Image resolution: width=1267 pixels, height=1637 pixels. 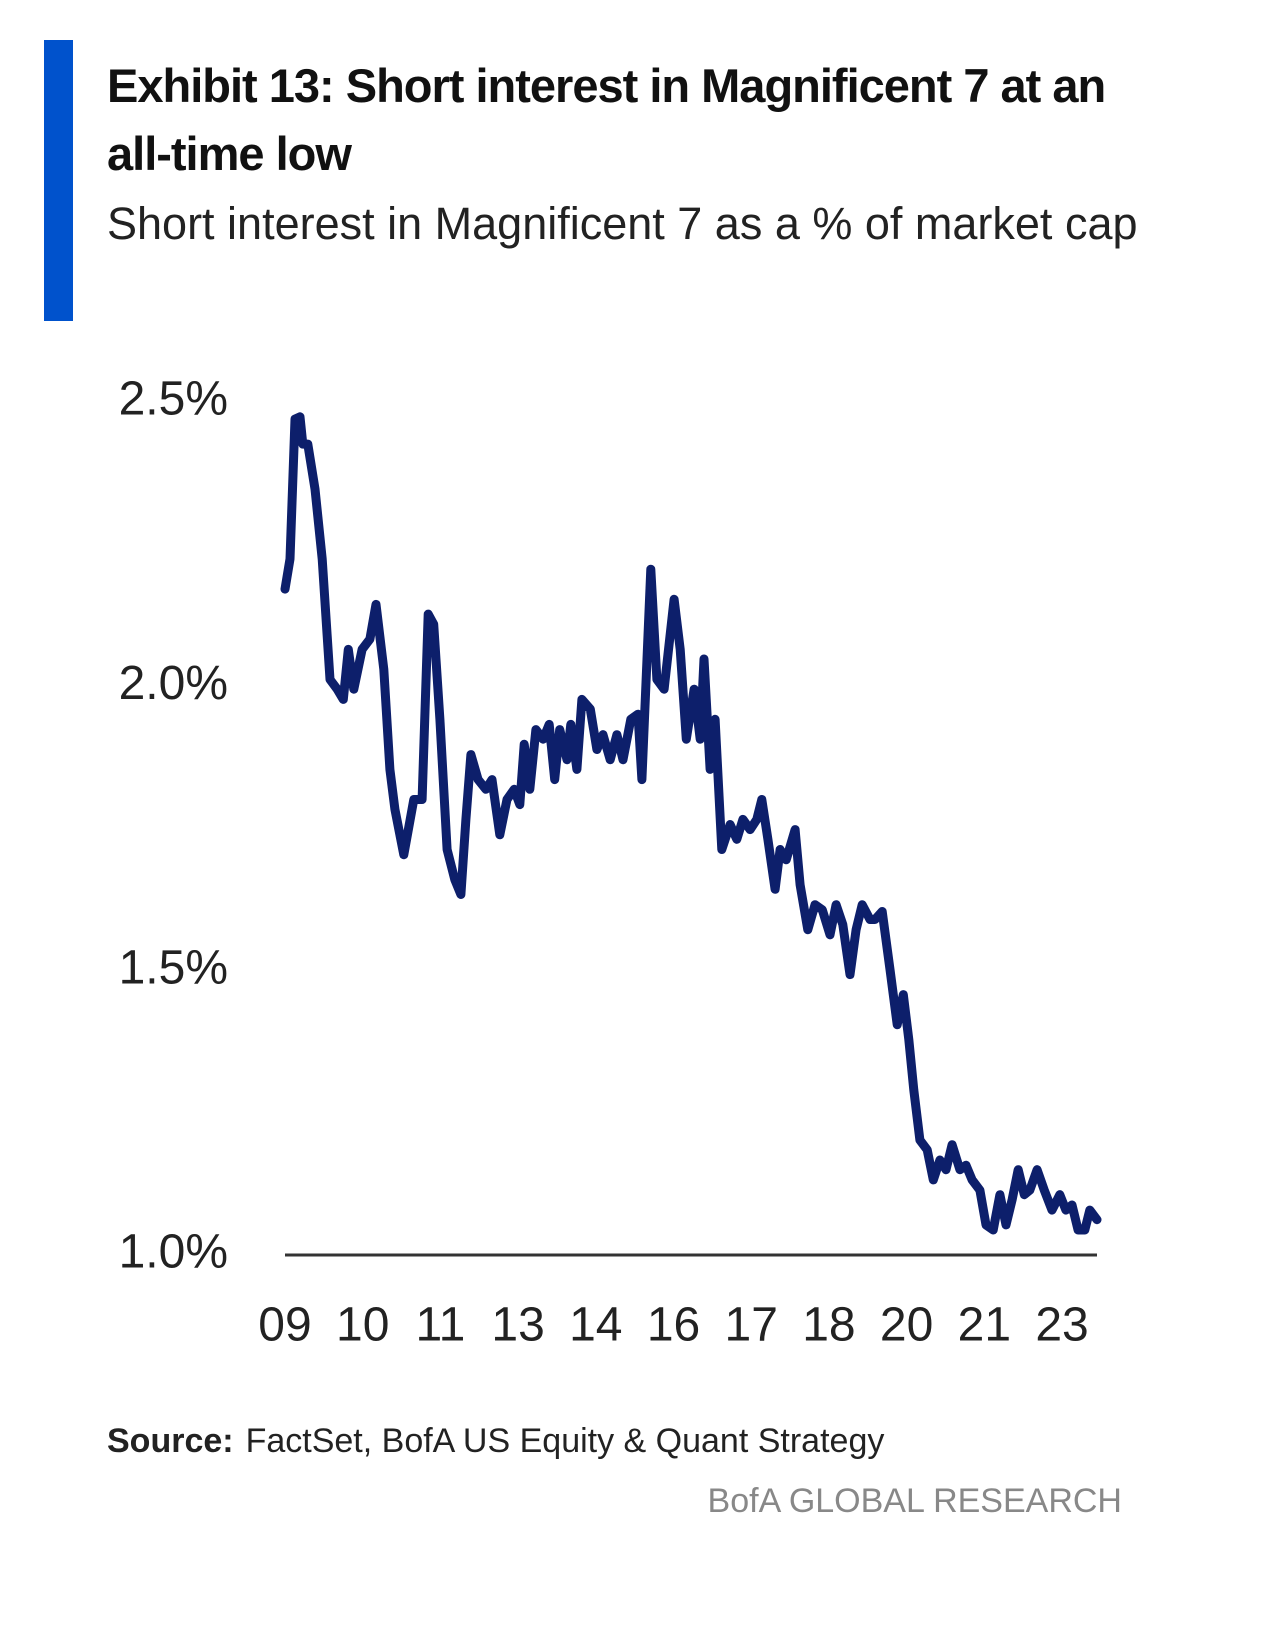 I want to click on y-tick-label: 2.5%, so click(x=173, y=399).